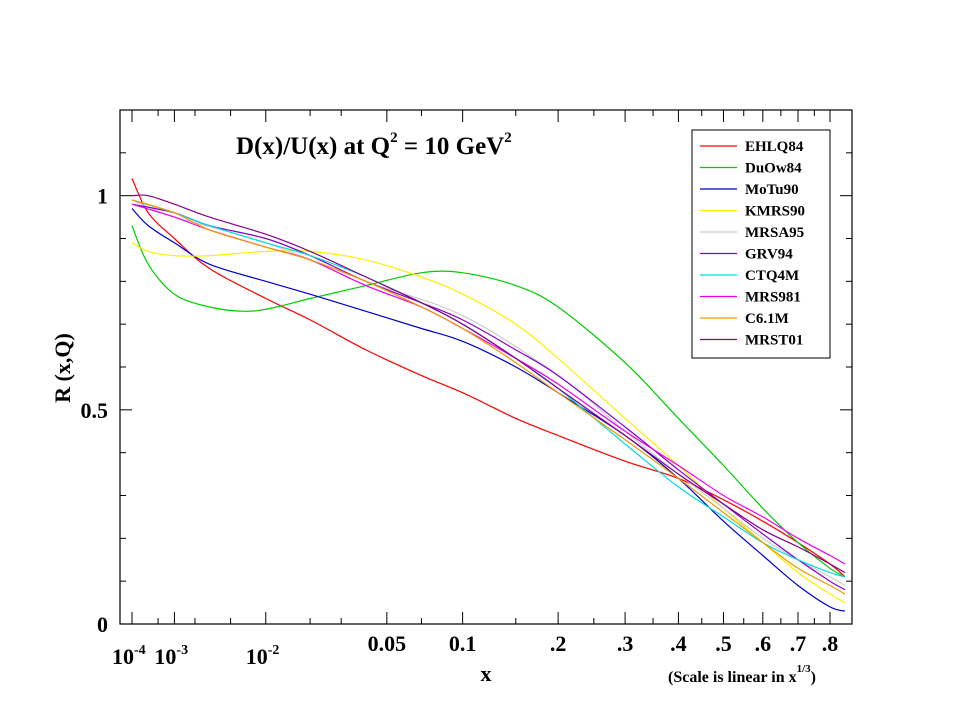 The height and width of the screenshot is (720, 960). What do you see at coordinates (394, 138) in the screenshot?
I see `chart-title-sup1: 2` at bounding box center [394, 138].